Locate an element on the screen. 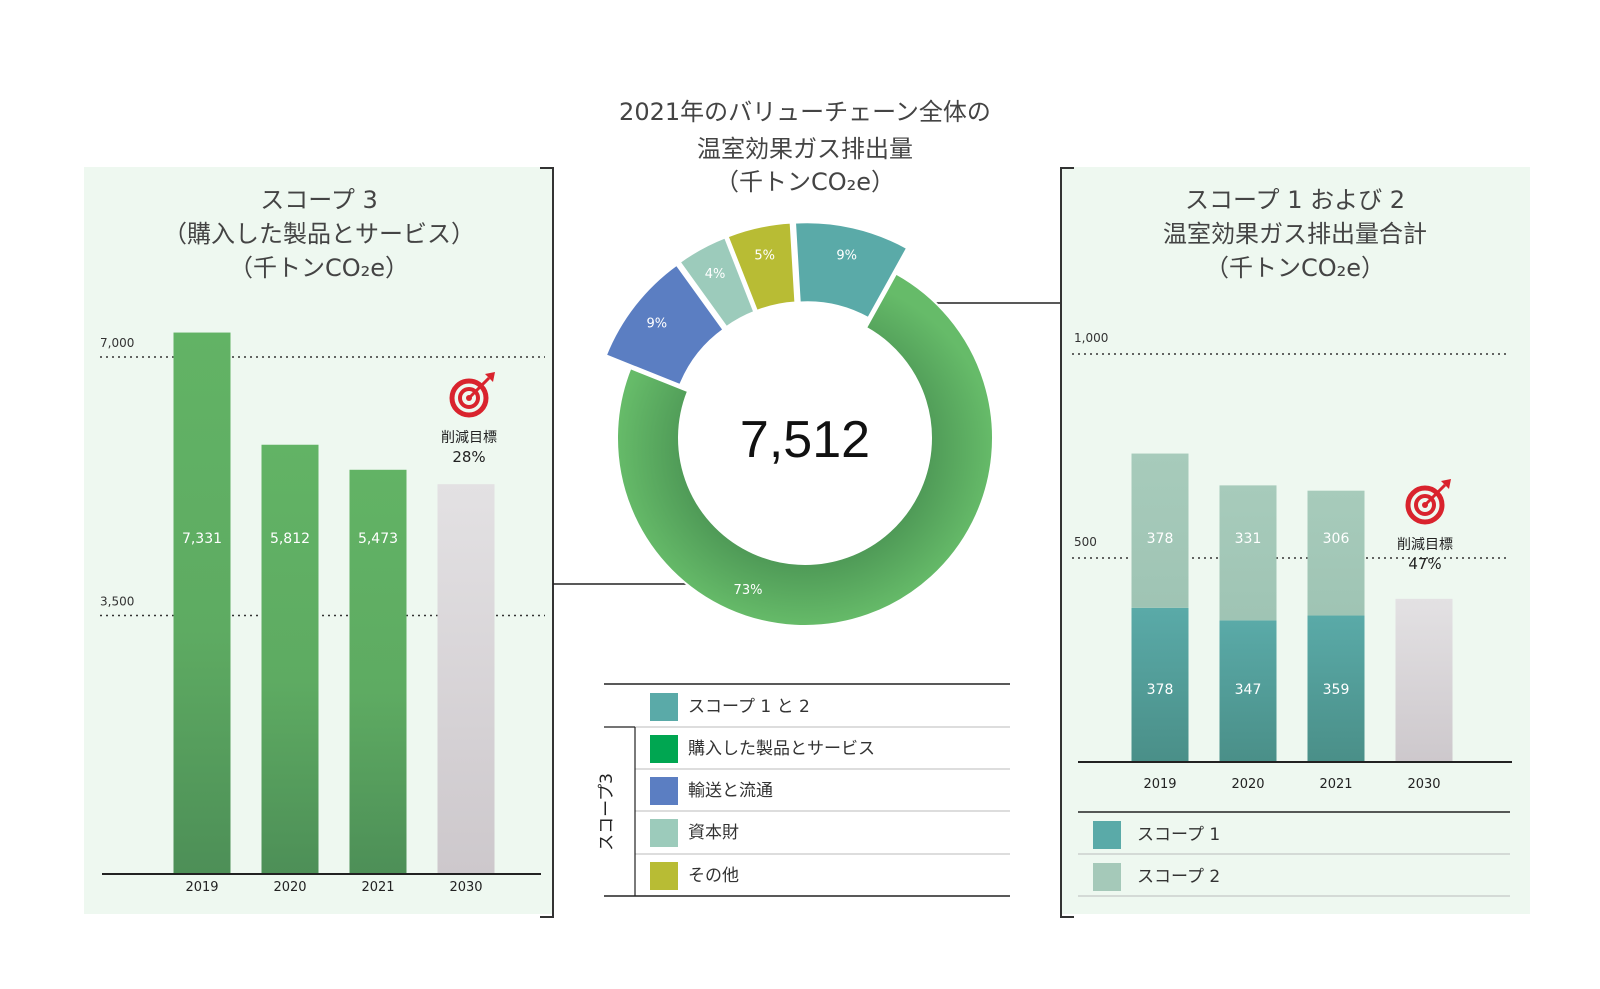  legend-label-scope1: スコープ 1 is located at coordinates (1179, 835).